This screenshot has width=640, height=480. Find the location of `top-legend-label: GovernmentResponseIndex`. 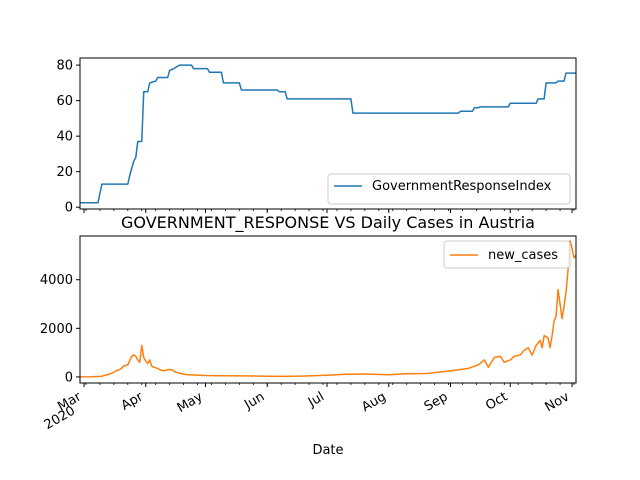

top-legend-label: GovernmentResponseIndex is located at coordinates (462, 186).